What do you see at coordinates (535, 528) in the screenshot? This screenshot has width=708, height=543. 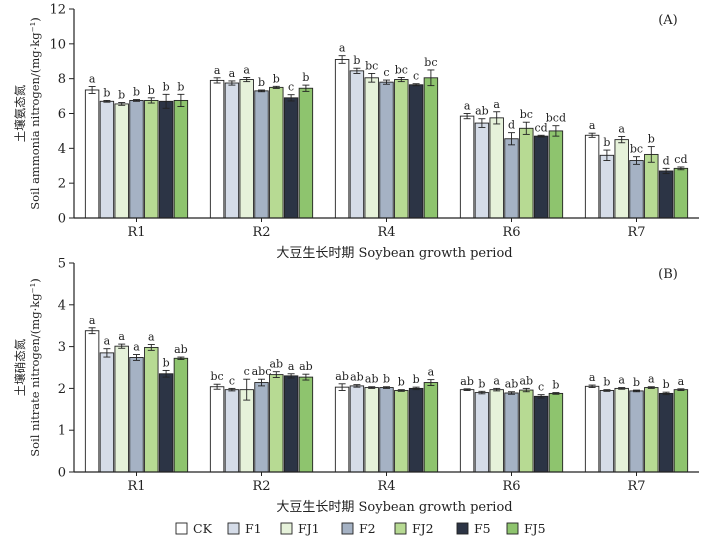 I see `legend-label: FJ5` at bounding box center [535, 528].